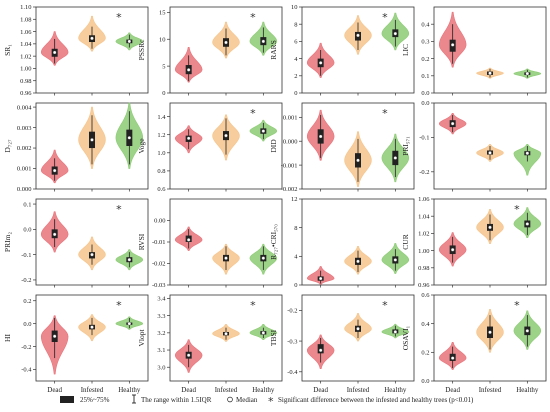 This screenshot has width=550, height=412. What do you see at coordinates (76, 344) in the screenshot?
I see `panel-13: -0.4 -0.2 0.0 0.2 HI * Dead Infested Healthy` at bounding box center [76, 344].